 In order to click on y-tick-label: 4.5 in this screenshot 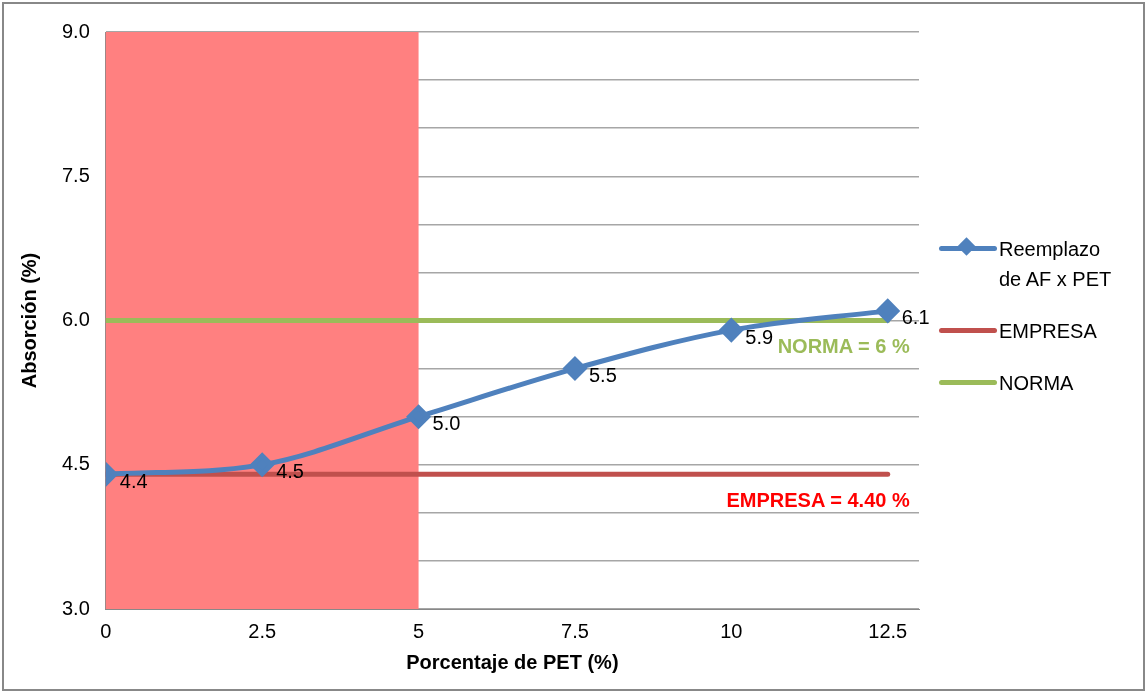, I will do `click(75, 463)`.